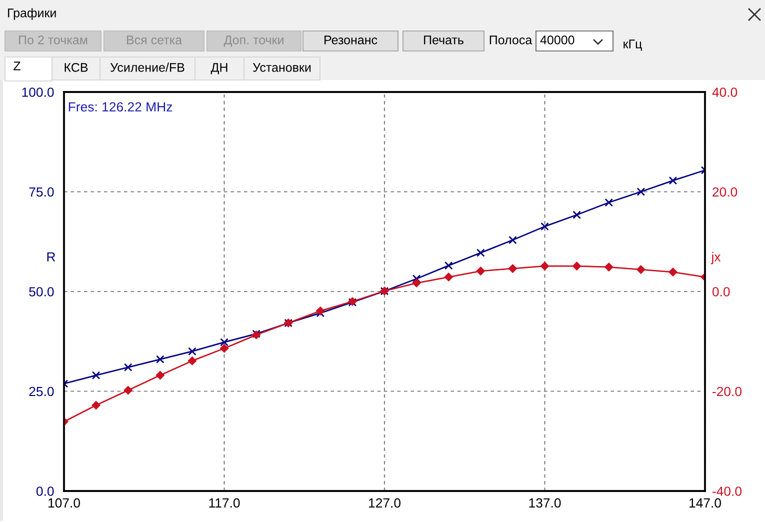 The height and width of the screenshot is (522, 765). I want to click on text: Резонанс, so click(351, 40).